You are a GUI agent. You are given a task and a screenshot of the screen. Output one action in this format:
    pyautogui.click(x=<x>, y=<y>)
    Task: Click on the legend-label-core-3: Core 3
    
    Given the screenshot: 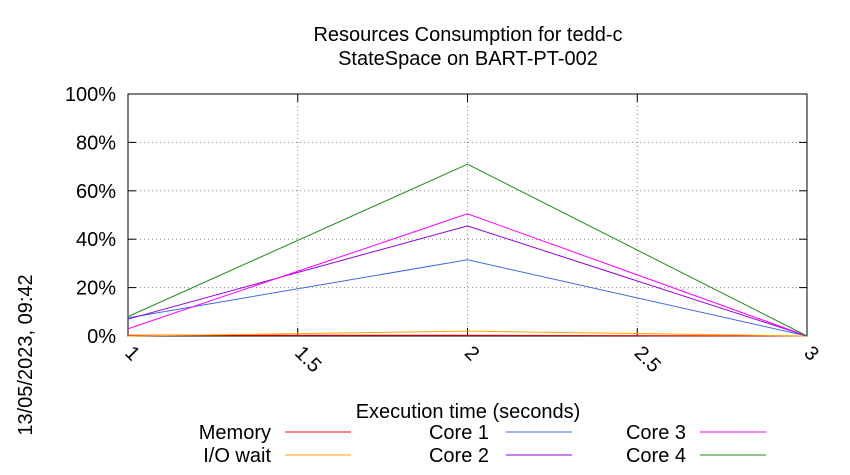 What is the action you would take?
    pyautogui.click(x=656, y=433)
    